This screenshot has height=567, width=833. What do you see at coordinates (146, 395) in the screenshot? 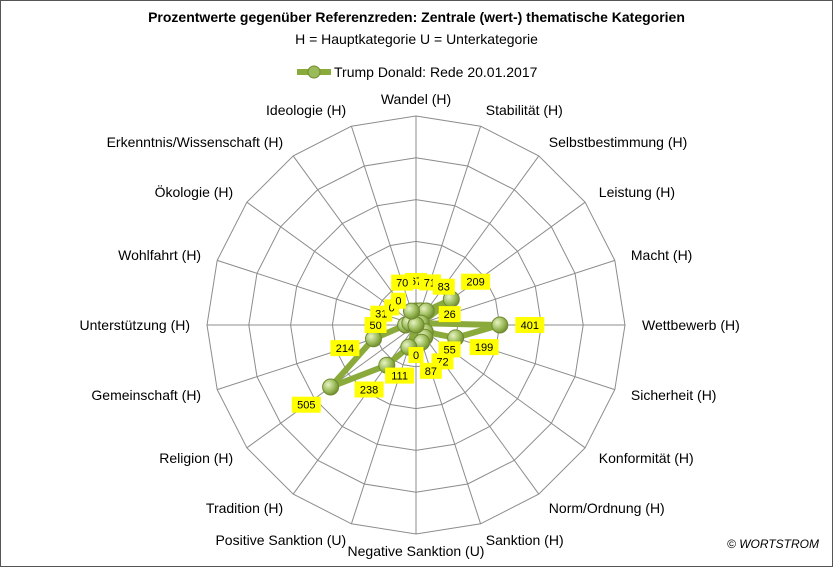
I see `category-label: Gemeinschaft (H)` at bounding box center [146, 395].